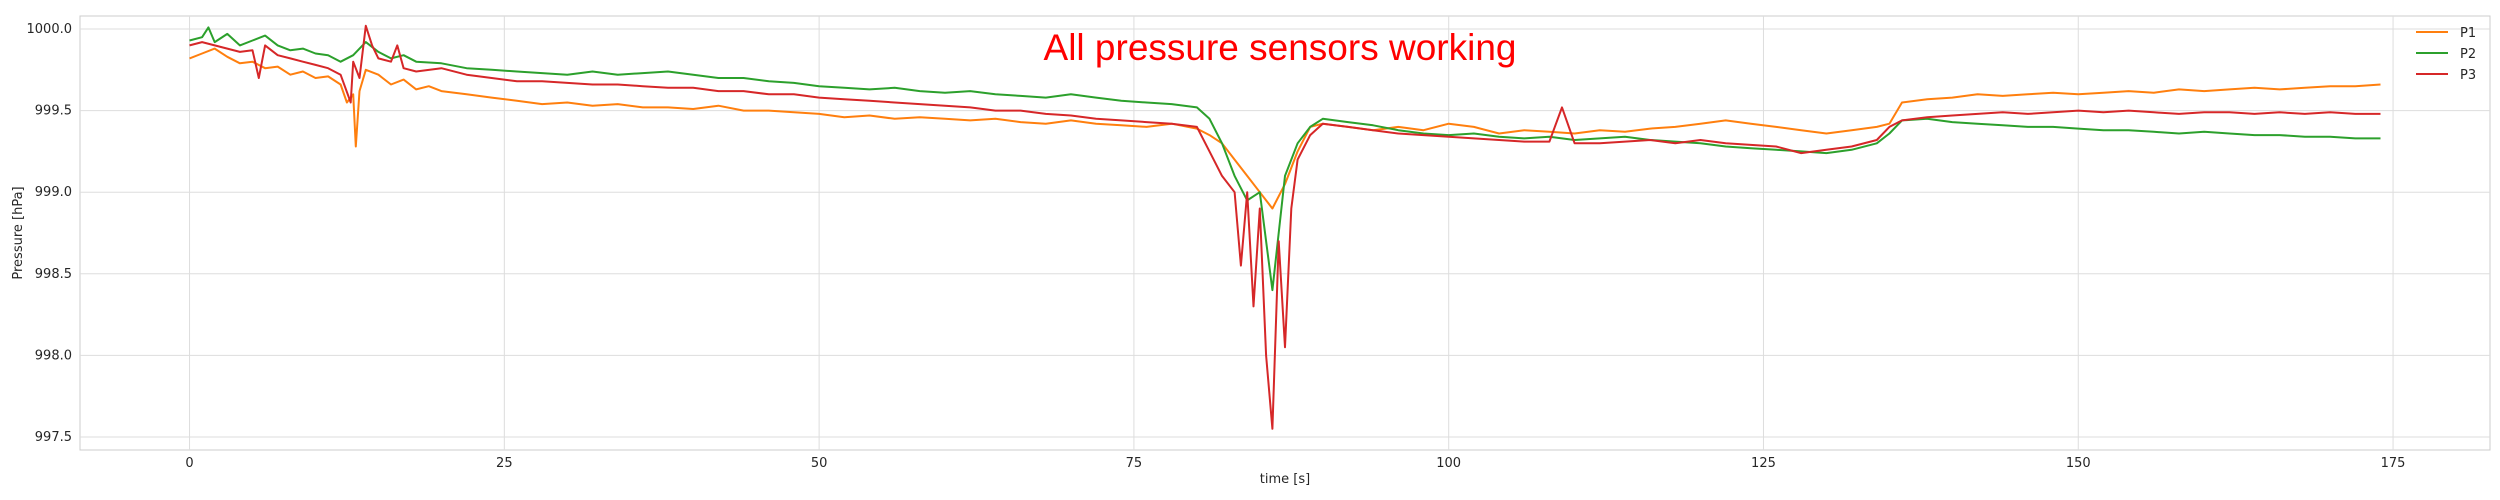  What do you see at coordinates (819, 463) in the screenshot?
I see `x-tick-label: 50` at bounding box center [819, 463].